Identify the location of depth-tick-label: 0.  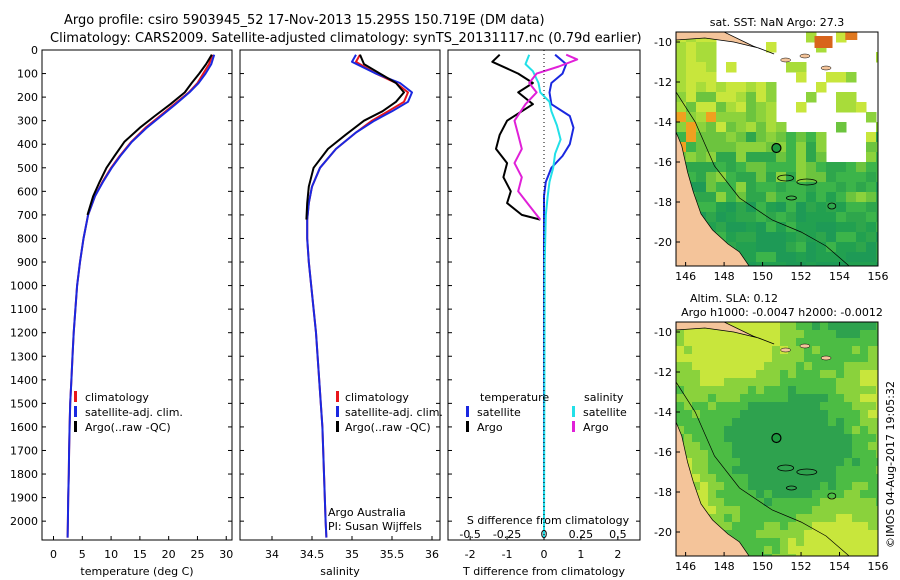
(34, 50).